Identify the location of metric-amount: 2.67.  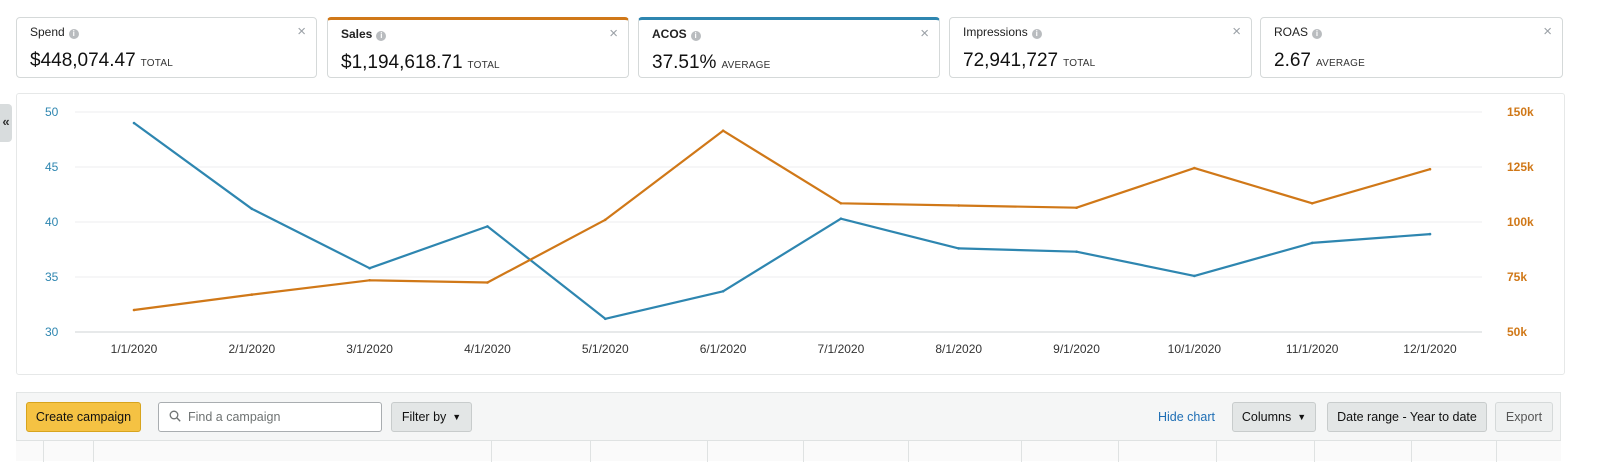
(1292, 60).